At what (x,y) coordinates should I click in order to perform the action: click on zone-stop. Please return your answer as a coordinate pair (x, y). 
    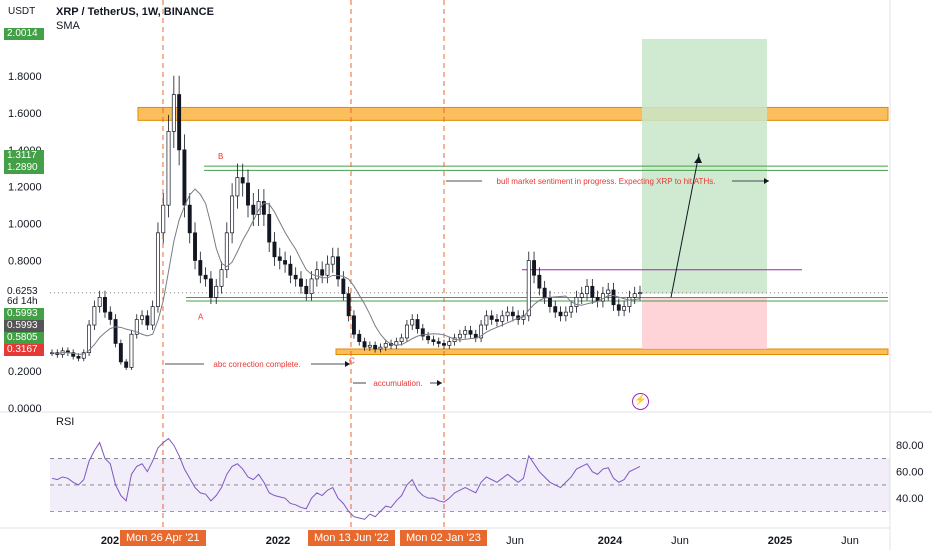
    Looking at the image, I should click on (704, 323).